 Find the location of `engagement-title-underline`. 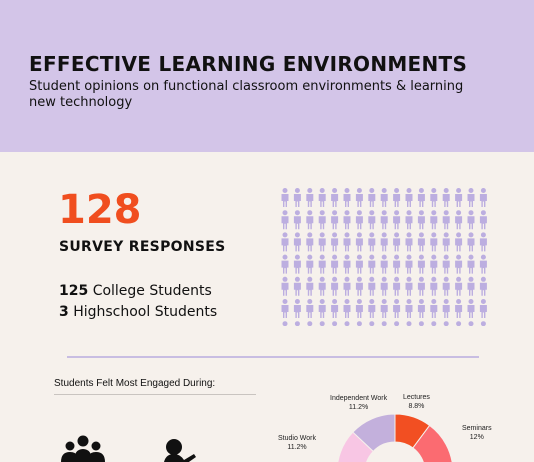

engagement-title-underline is located at coordinates (155, 394).